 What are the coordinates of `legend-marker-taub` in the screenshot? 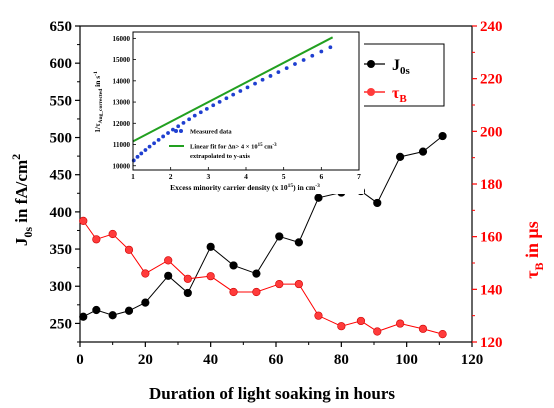 It's located at (371, 92).